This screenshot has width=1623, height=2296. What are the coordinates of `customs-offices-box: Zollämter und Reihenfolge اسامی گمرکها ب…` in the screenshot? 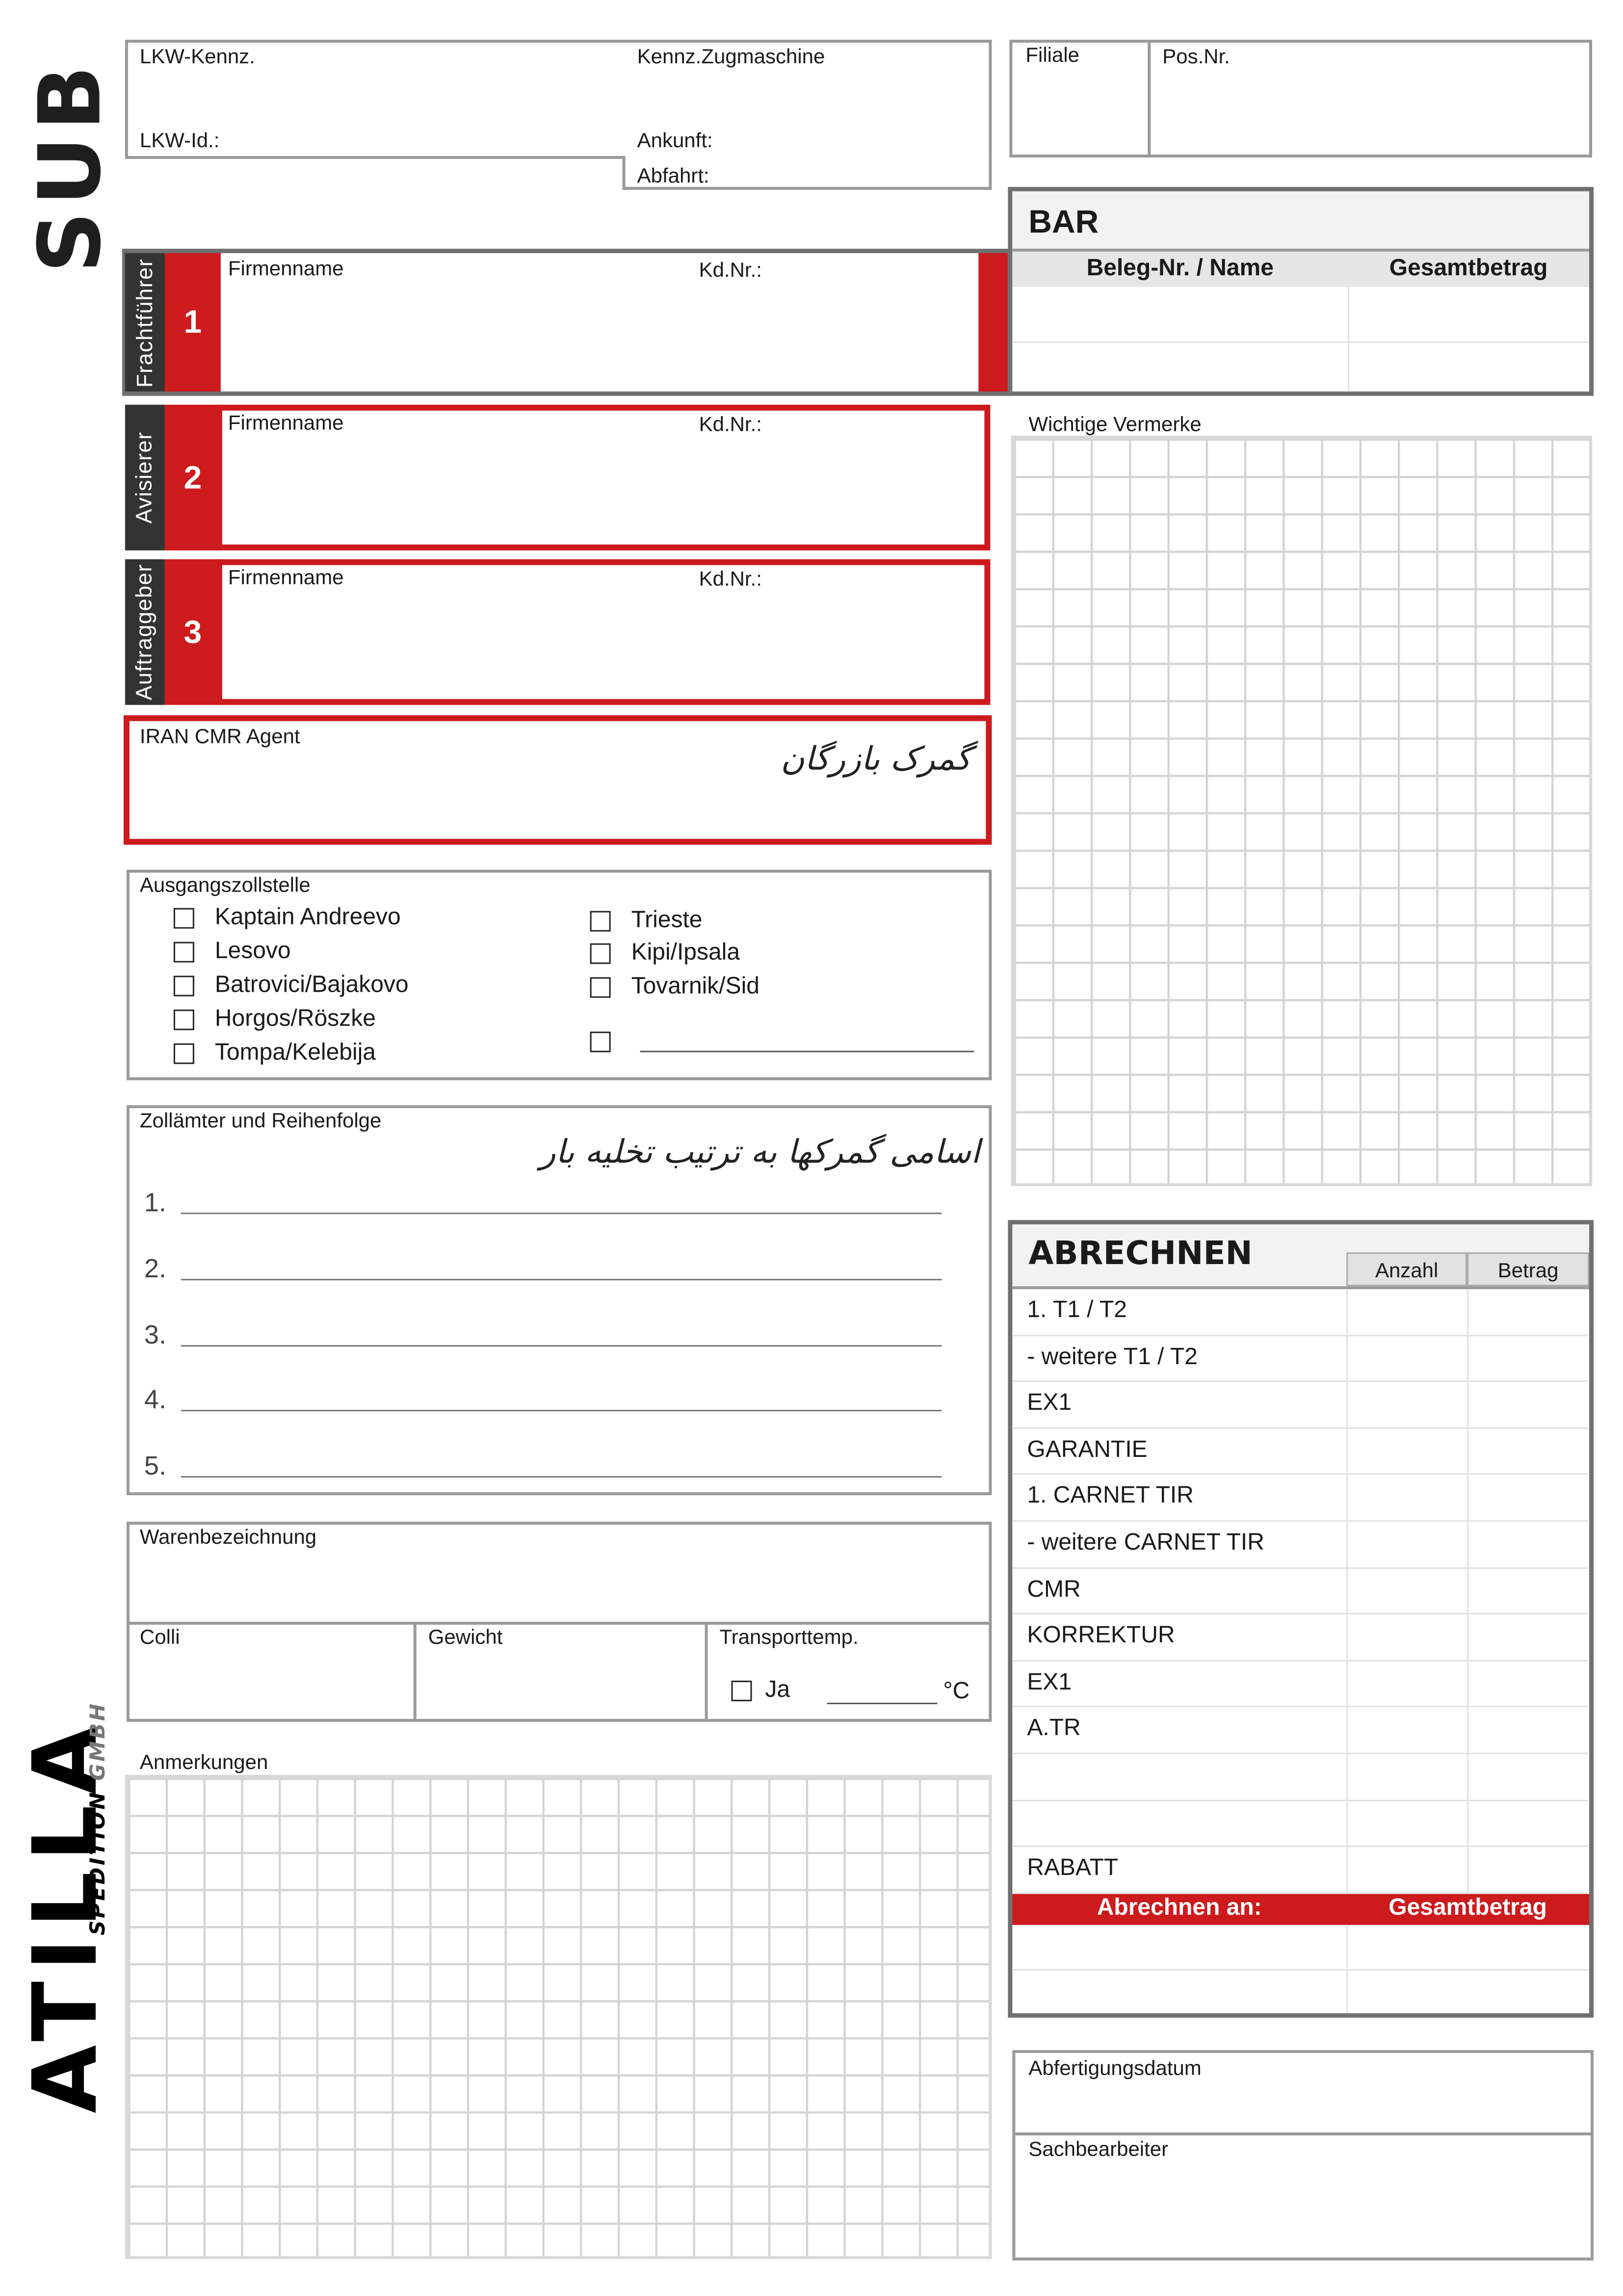 It's located at (559, 1300).